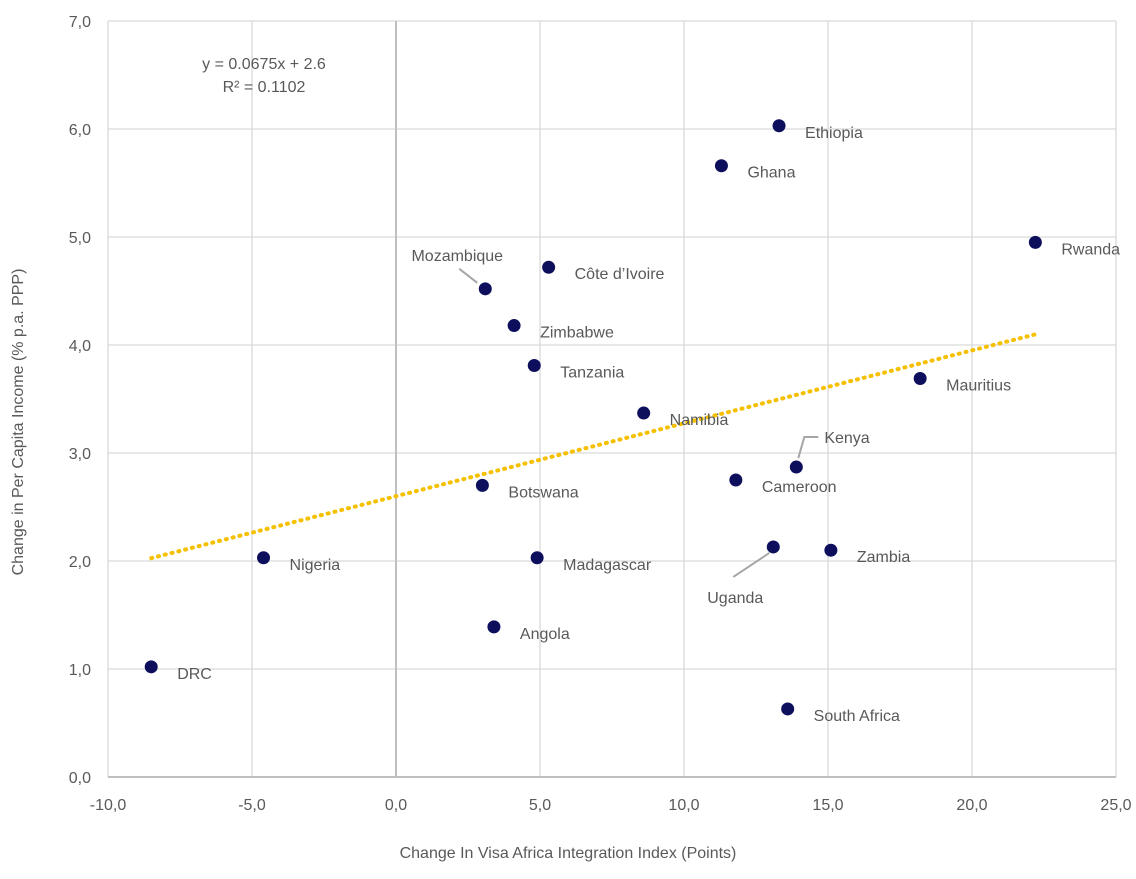 This screenshot has width=1136, height=879. I want to click on data-point-botswana, so click(482, 485).